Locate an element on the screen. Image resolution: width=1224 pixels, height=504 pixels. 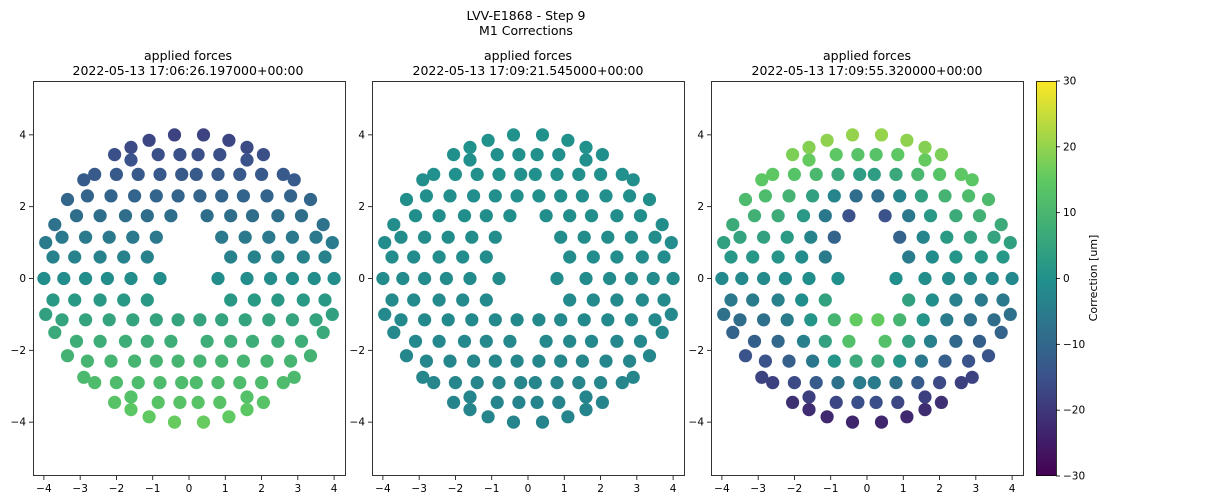
subplot-title: applied forces is located at coordinates (188, 55).